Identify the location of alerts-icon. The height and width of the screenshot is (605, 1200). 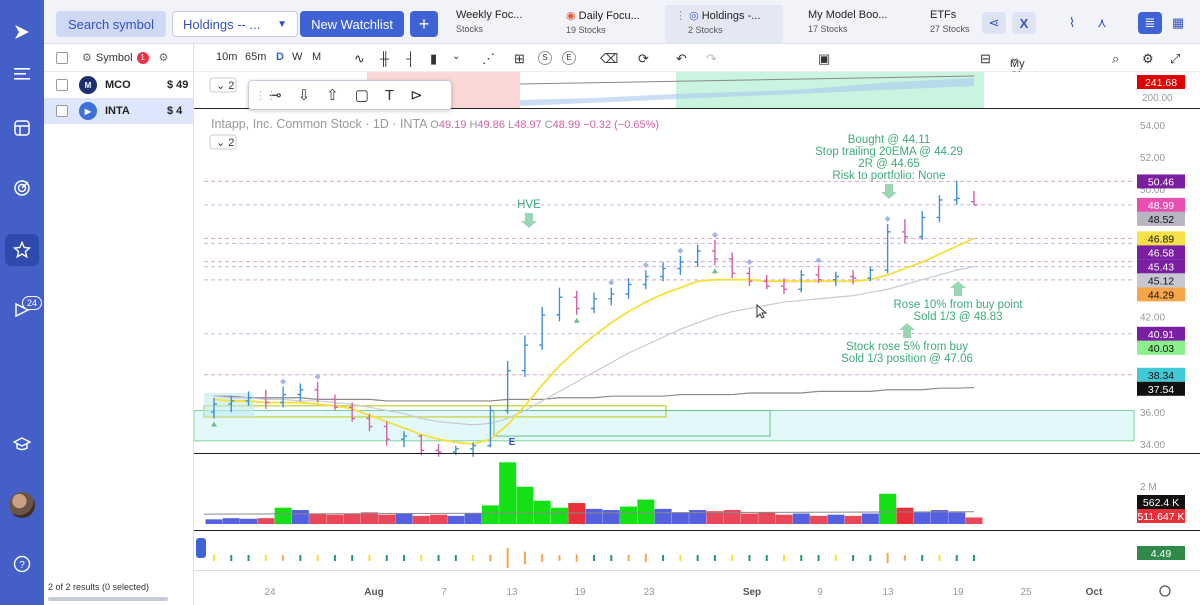
(22, 310).